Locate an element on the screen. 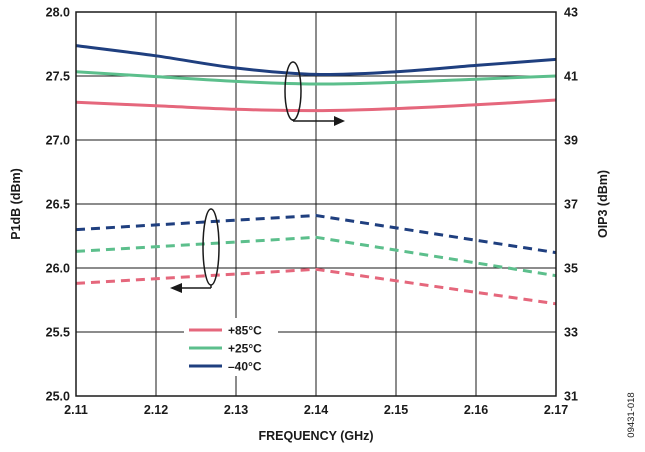  oip3-line-minus40c is located at coordinates (316, 60).